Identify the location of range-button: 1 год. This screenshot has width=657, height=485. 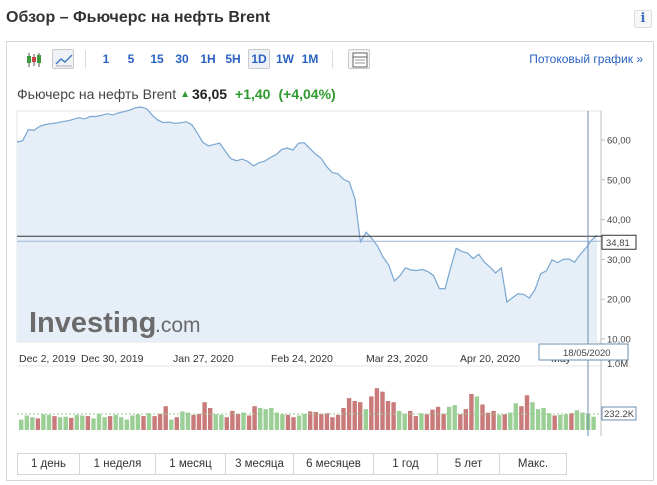
(406, 464).